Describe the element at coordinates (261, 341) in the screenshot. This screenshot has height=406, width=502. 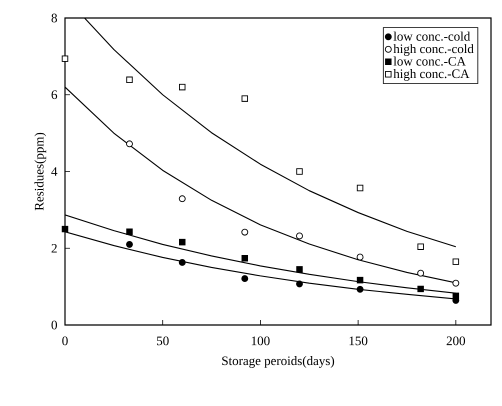
I see `x-tick-label: 100` at that location.